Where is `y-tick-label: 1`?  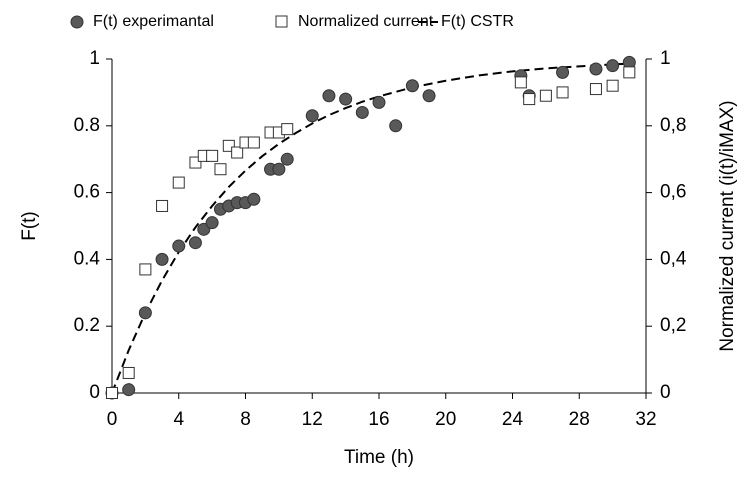
y-tick-label: 1 is located at coordinates (94, 58).